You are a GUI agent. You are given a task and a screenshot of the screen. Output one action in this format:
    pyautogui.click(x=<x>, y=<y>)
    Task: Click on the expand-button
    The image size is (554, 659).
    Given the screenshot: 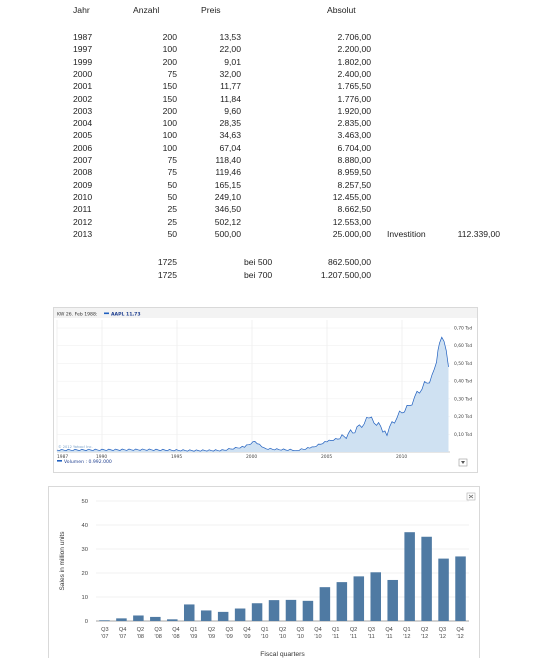 What is the action you would take?
    pyautogui.click(x=463, y=462)
    